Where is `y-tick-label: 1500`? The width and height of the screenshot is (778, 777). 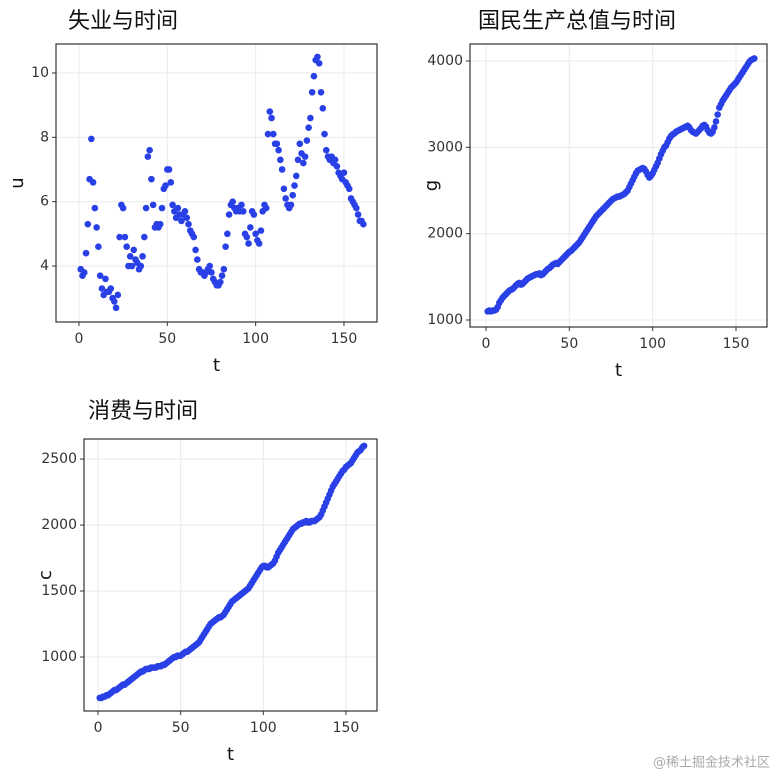
y-tick-label: 1500 is located at coordinates (59, 591).